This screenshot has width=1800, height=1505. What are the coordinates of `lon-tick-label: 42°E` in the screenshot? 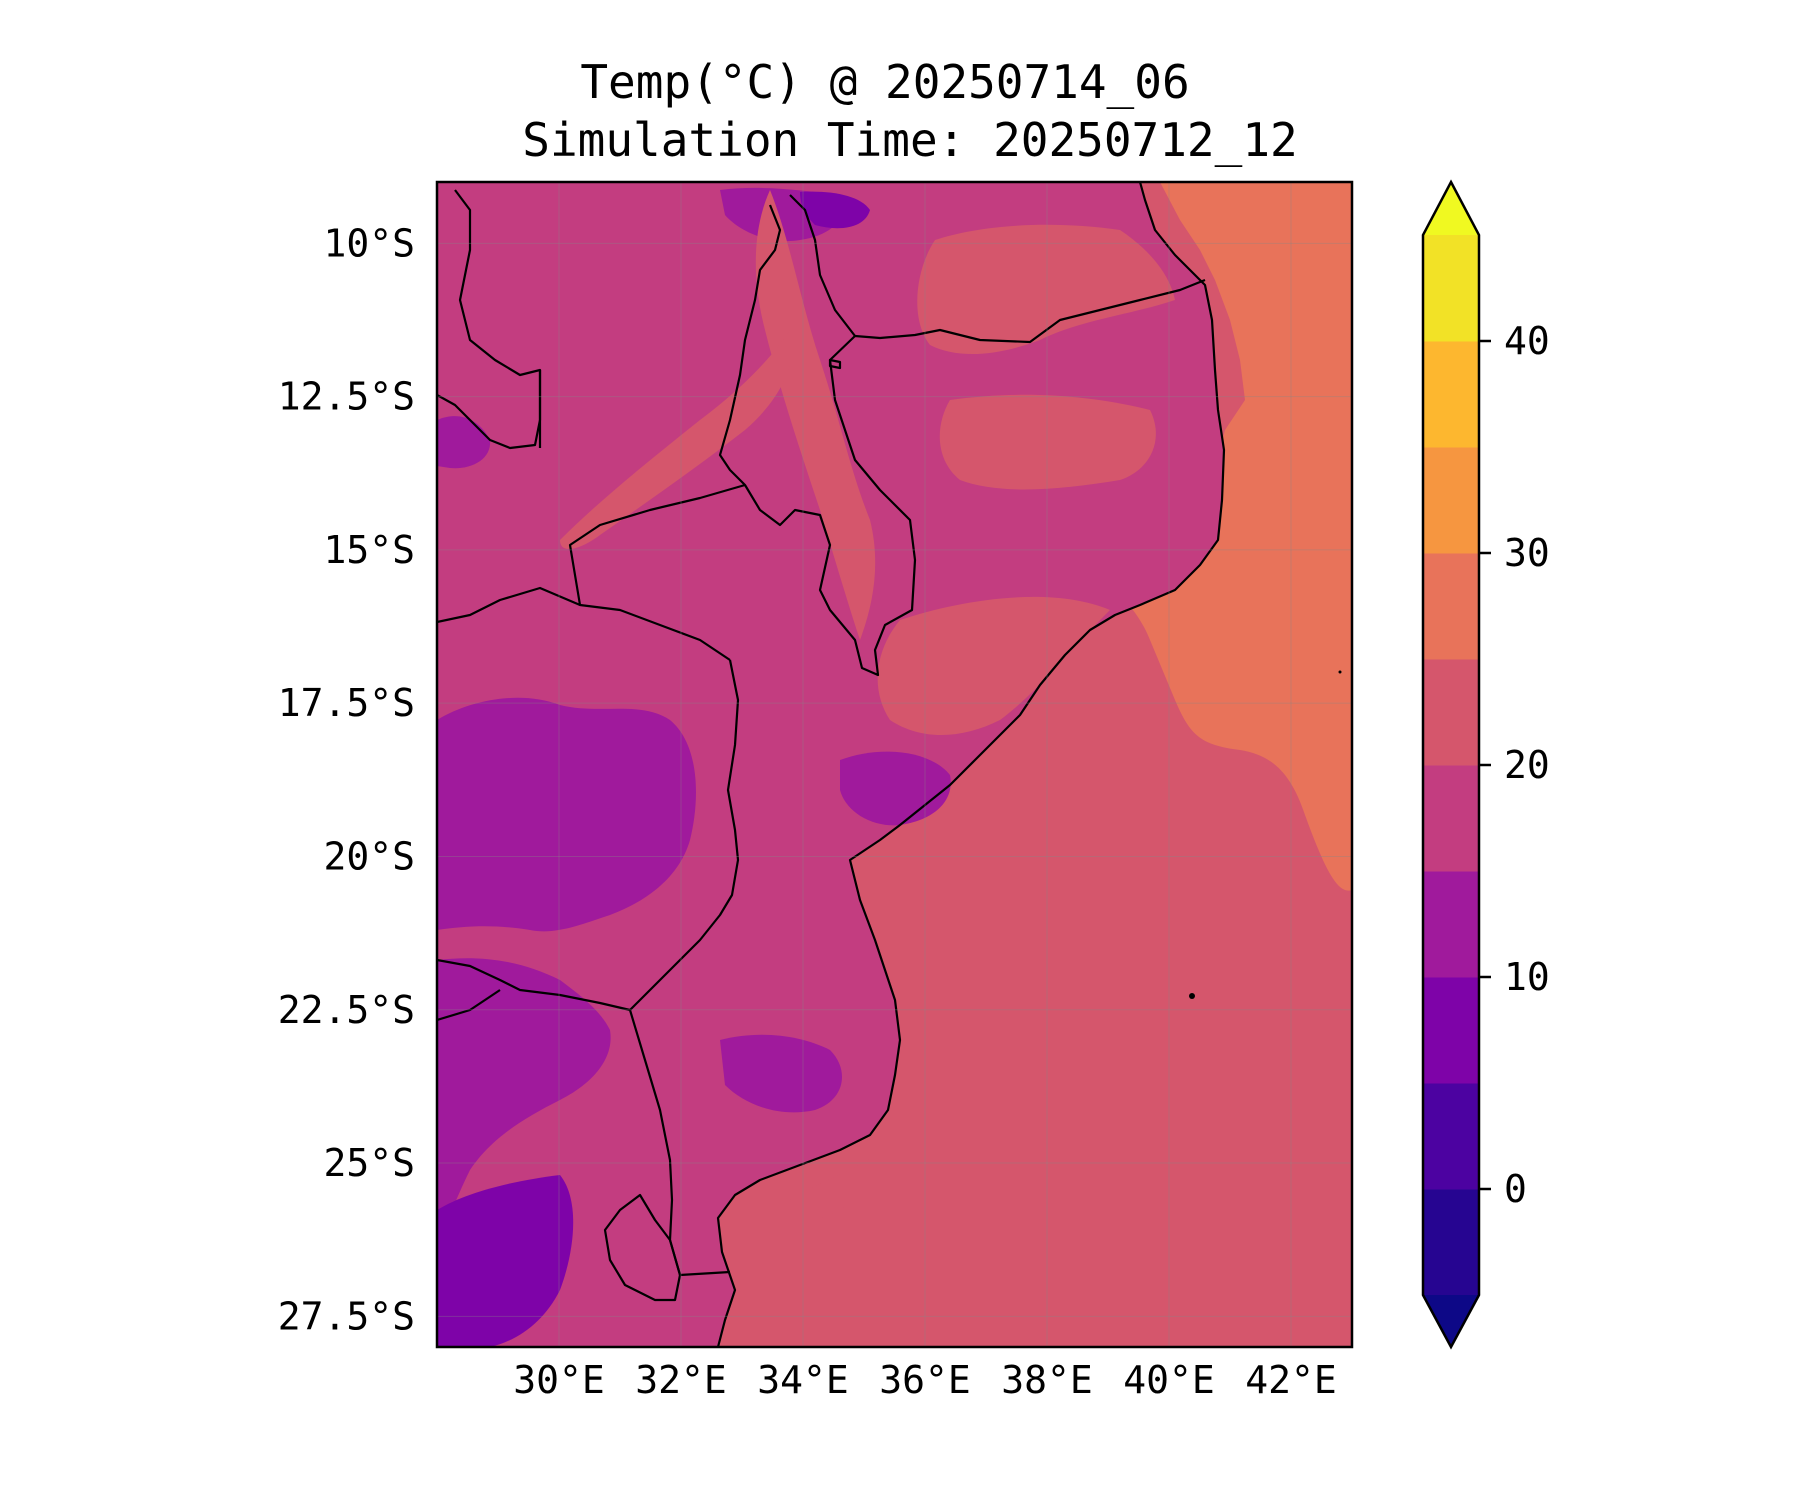 It's located at (1291, 1380).